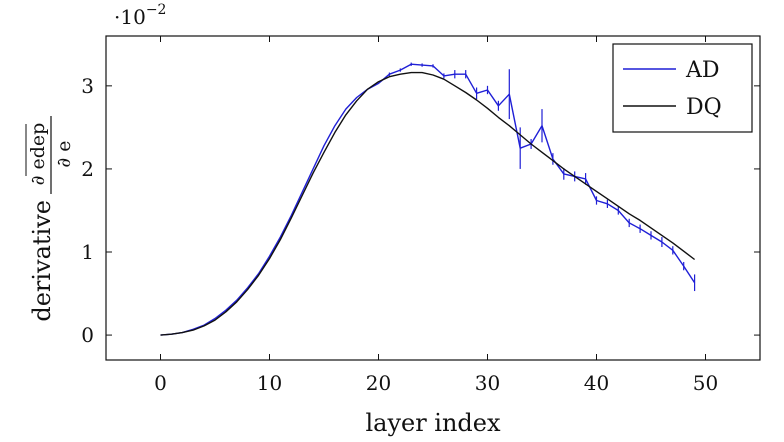 This screenshot has width=784, height=442. What do you see at coordinates (42, 261) in the screenshot?
I see `y-axis-label-prefix: derivative` at bounding box center [42, 261].